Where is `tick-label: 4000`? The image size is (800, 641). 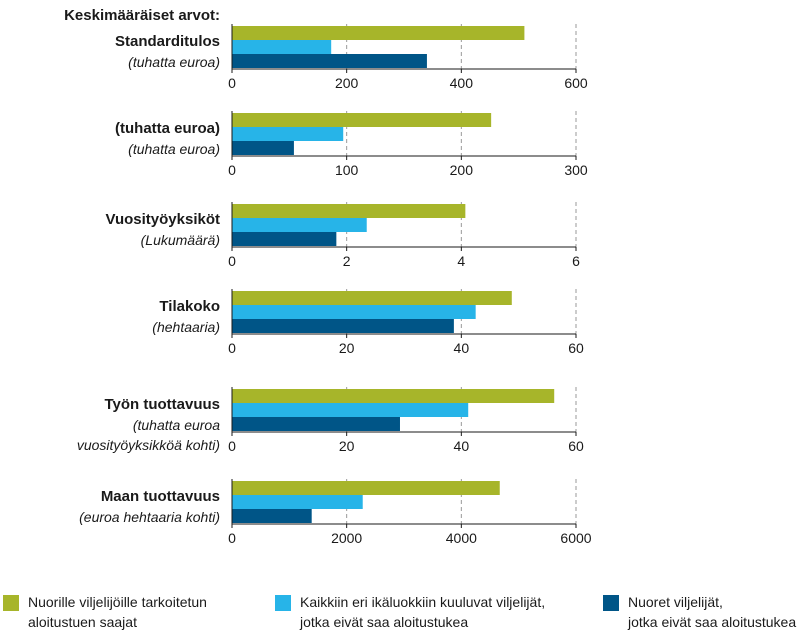 tick-label: 4000 is located at coordinates (461, 538).